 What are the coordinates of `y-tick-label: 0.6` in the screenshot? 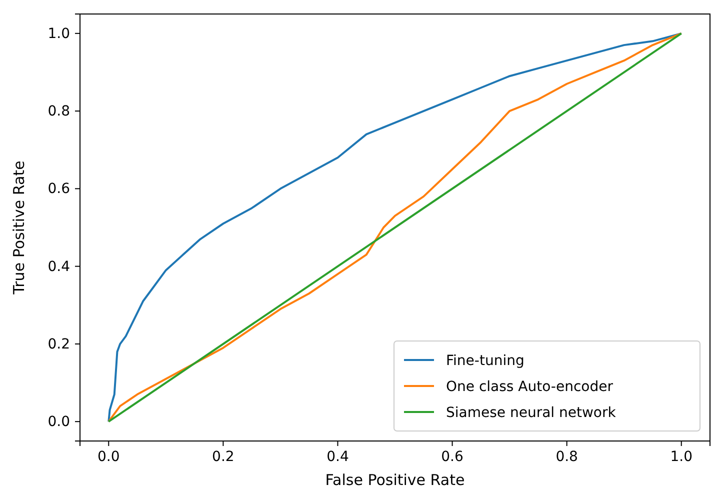 It's located at (59, 189).